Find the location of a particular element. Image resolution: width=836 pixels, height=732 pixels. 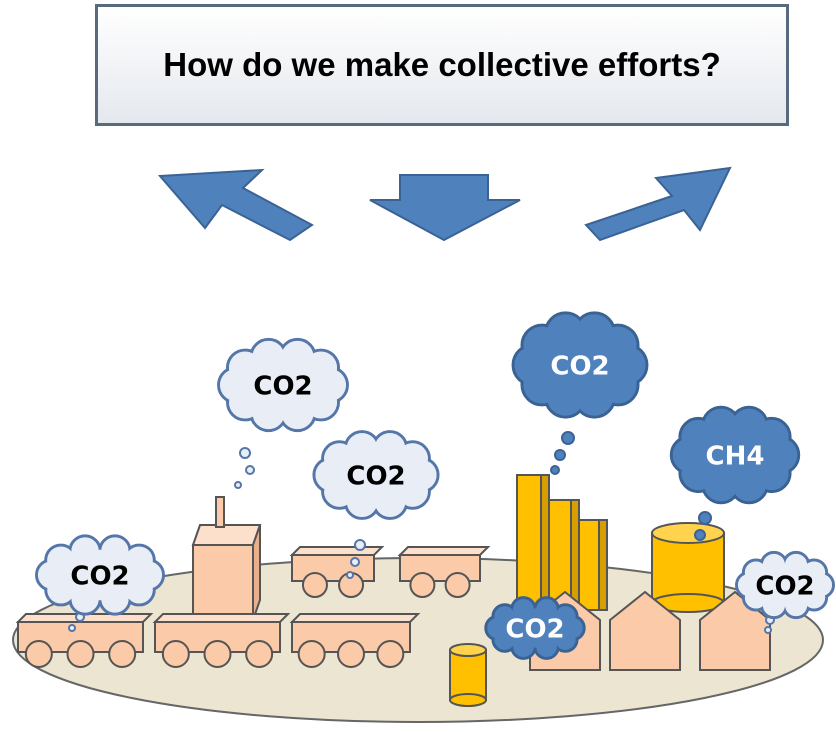

small-tank is located at coordinates (468, 675).